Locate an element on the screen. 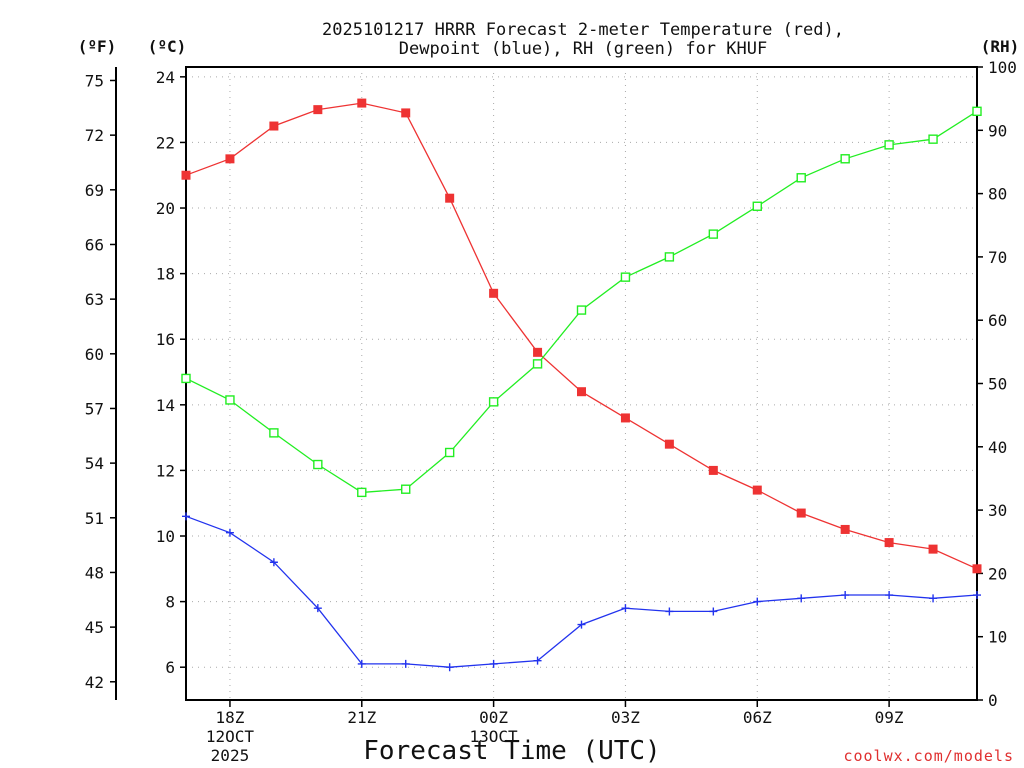  x-tick-label: 18Z is located at coordinates (229, 717).